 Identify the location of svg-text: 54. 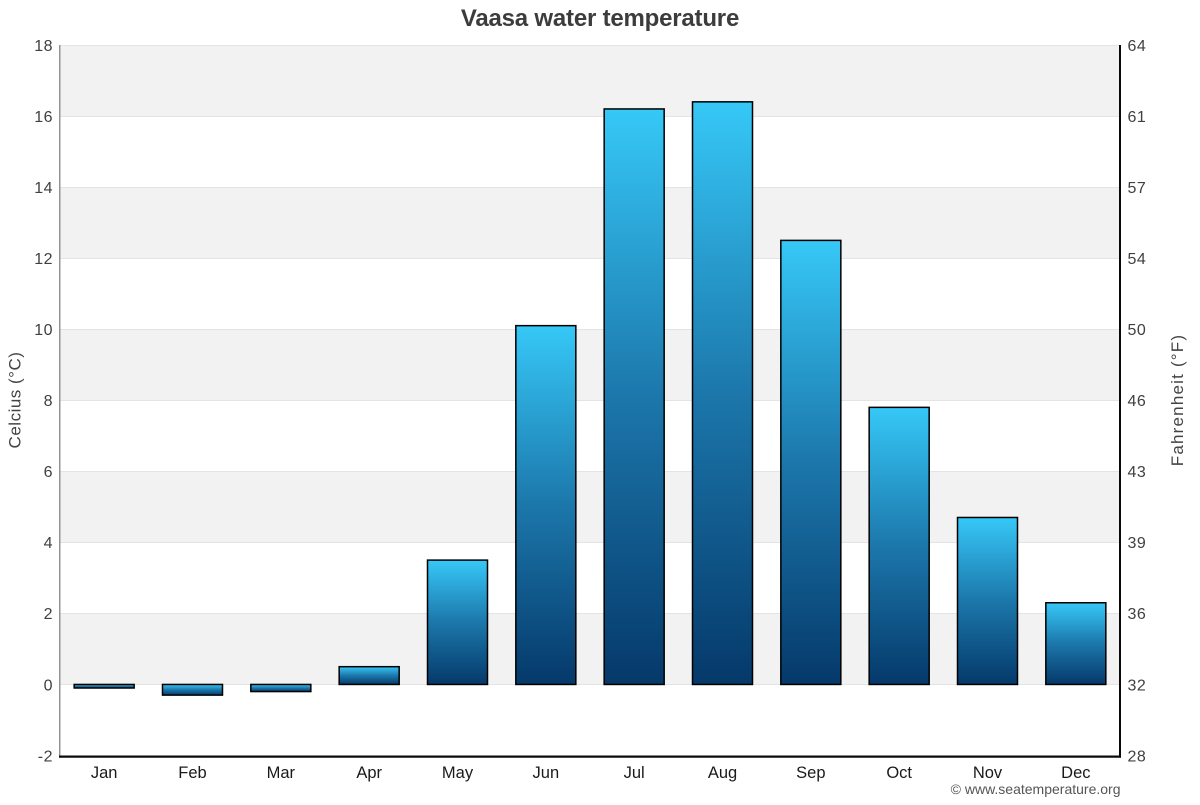
(1137, 259).